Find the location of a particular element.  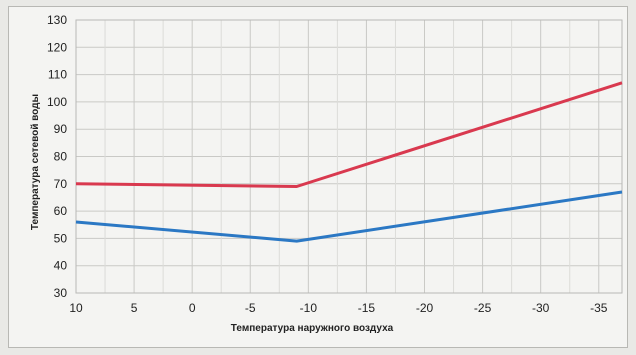

x-tick-label: 10 is located at coordinates (76, 308).